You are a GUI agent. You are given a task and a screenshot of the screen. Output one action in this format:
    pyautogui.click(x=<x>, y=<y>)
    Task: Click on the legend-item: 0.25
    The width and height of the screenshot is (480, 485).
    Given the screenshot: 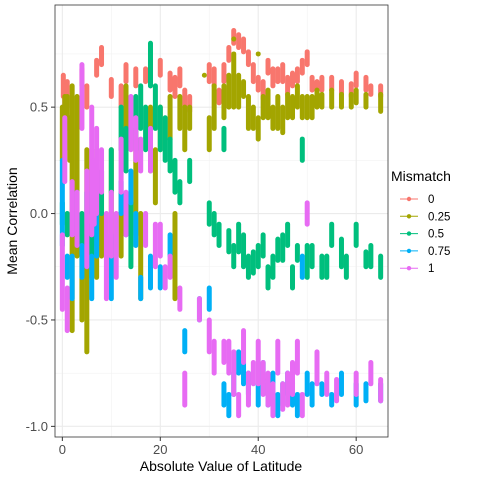 What is the action you would take?
    pyautogui.click(x=425, y=217)
    